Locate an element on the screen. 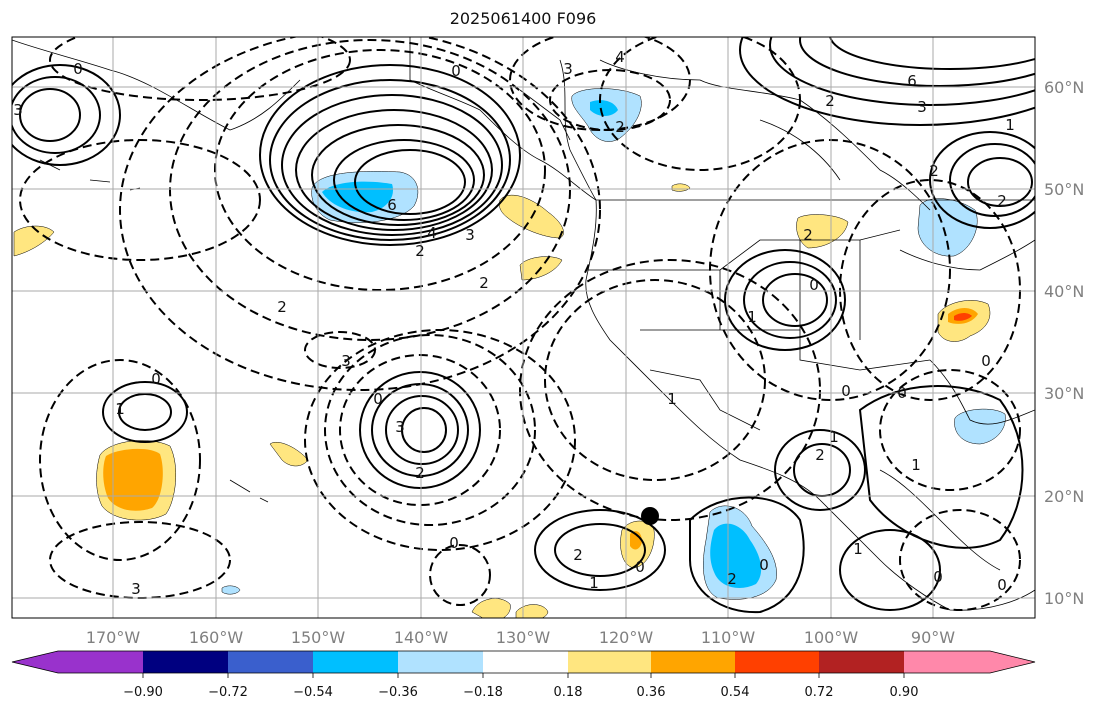 The width and height of the screenshot is (1105, 712). lat-label: 50°N is located at coordinates (1064, 189).